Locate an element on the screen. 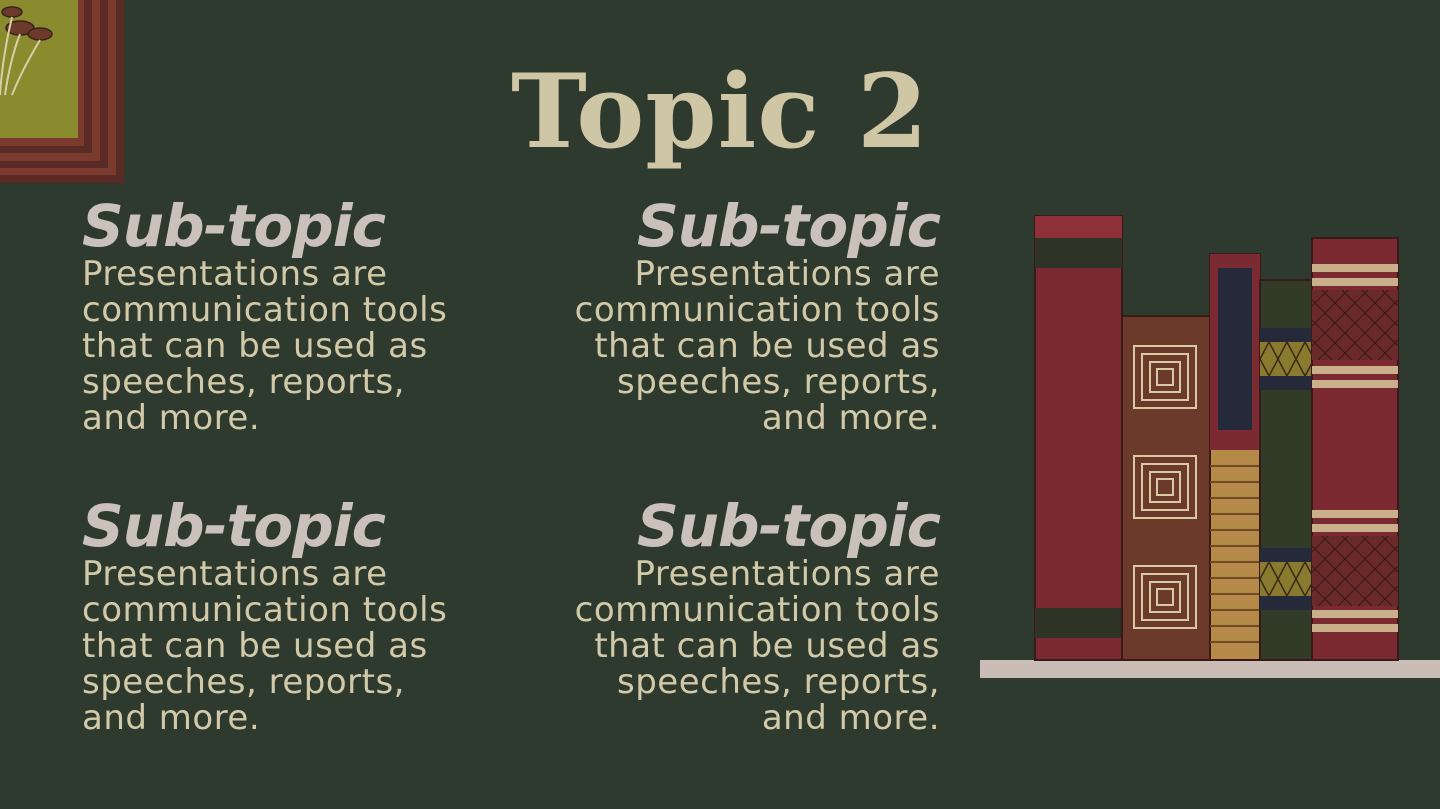 This screenshot has height=809, width=1440. book-red-tall is located at coordinates (1078, 438).